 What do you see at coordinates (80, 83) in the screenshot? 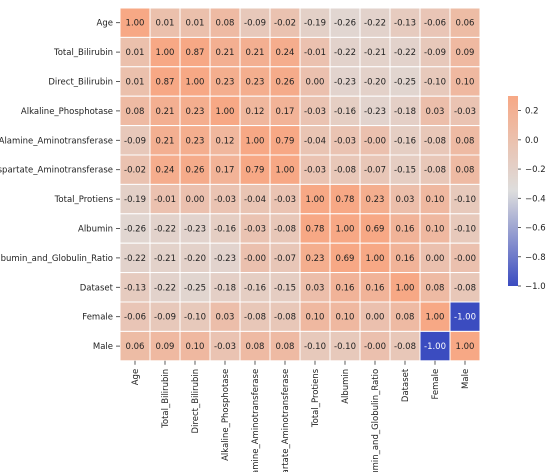
I see `y-tick-label: Direct_Bilirubin` at bounding box center [80, 83].